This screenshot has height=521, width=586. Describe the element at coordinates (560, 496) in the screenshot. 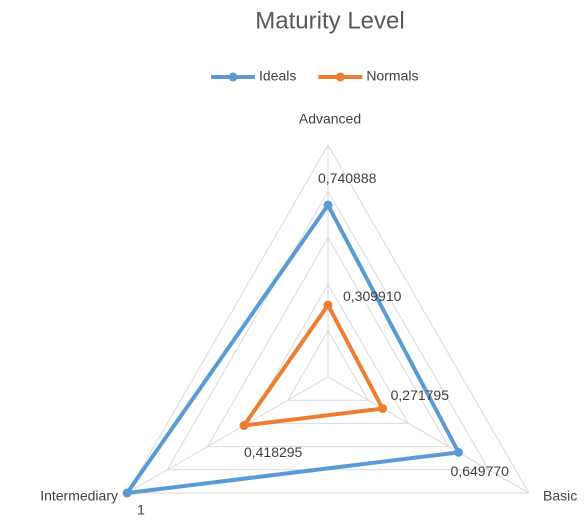

I see `category-label: Basic` at that location.